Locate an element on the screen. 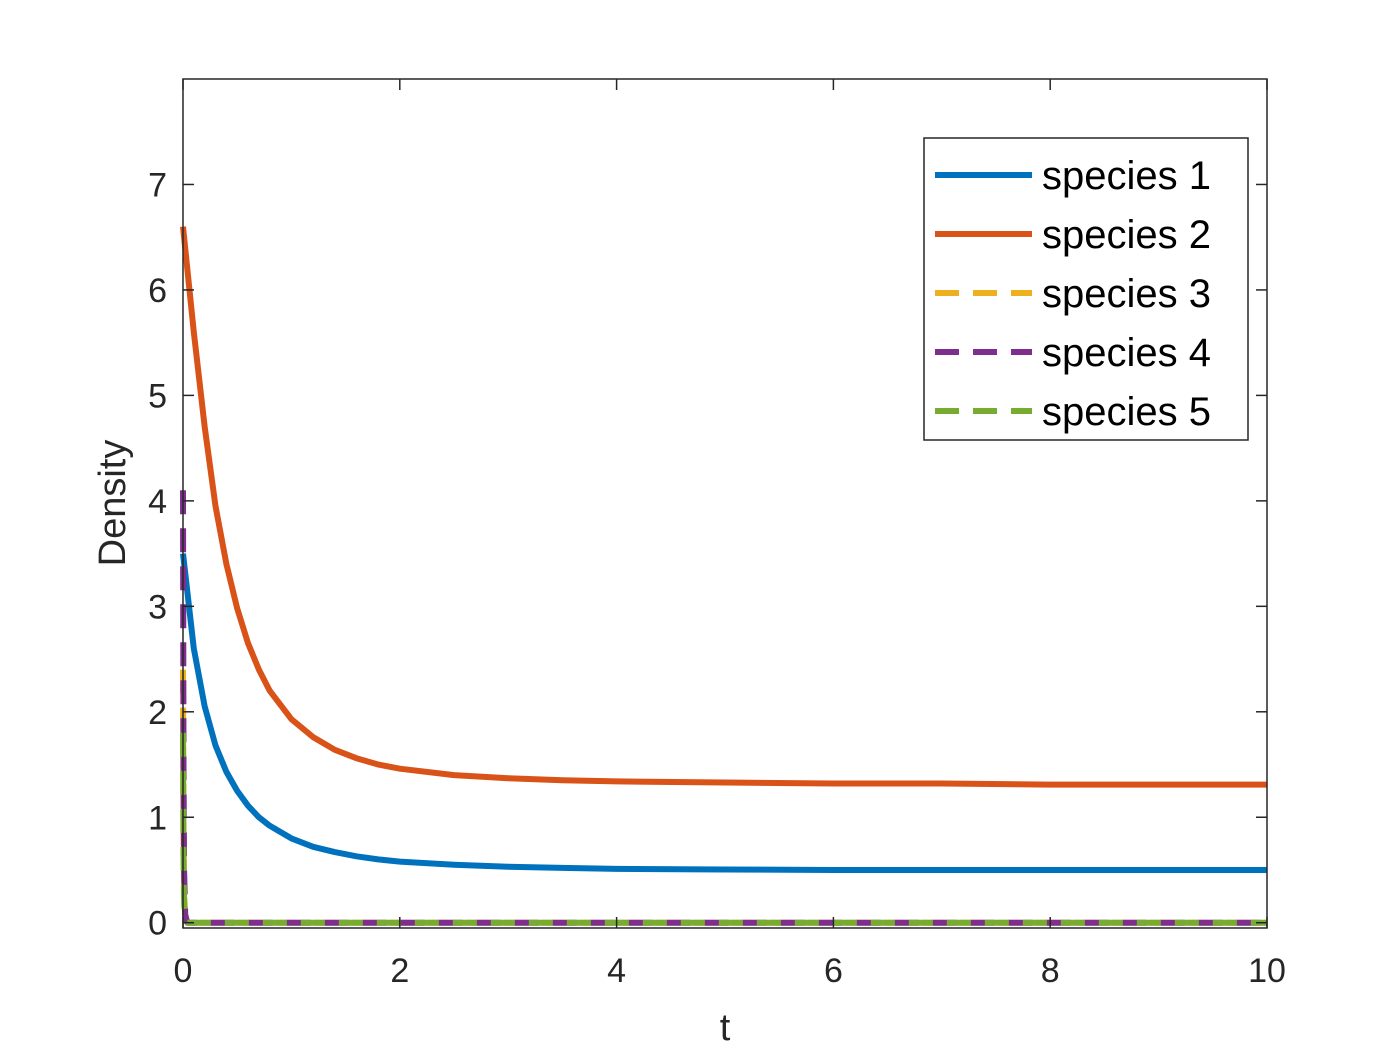 This screenshot has height=1050, width=1400. legend-label-3: species 3 is located at coordinates (1126, 294).